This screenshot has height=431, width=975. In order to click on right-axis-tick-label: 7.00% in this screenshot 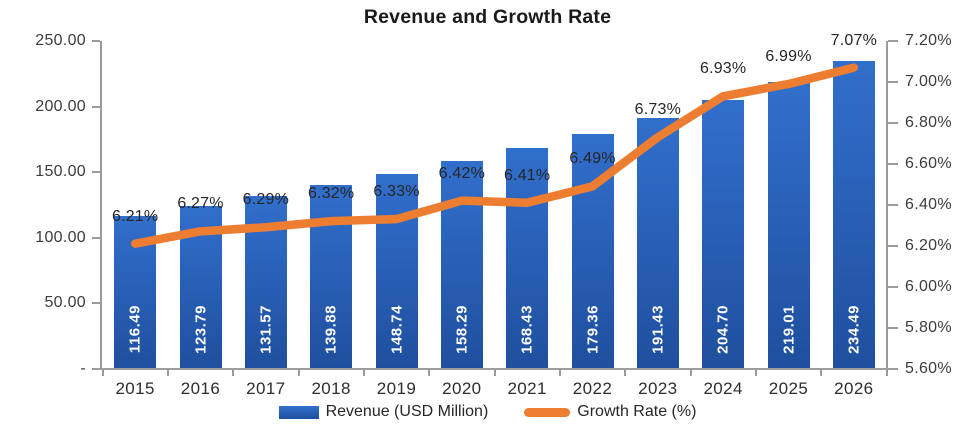, I will do `click(928, 81)`.